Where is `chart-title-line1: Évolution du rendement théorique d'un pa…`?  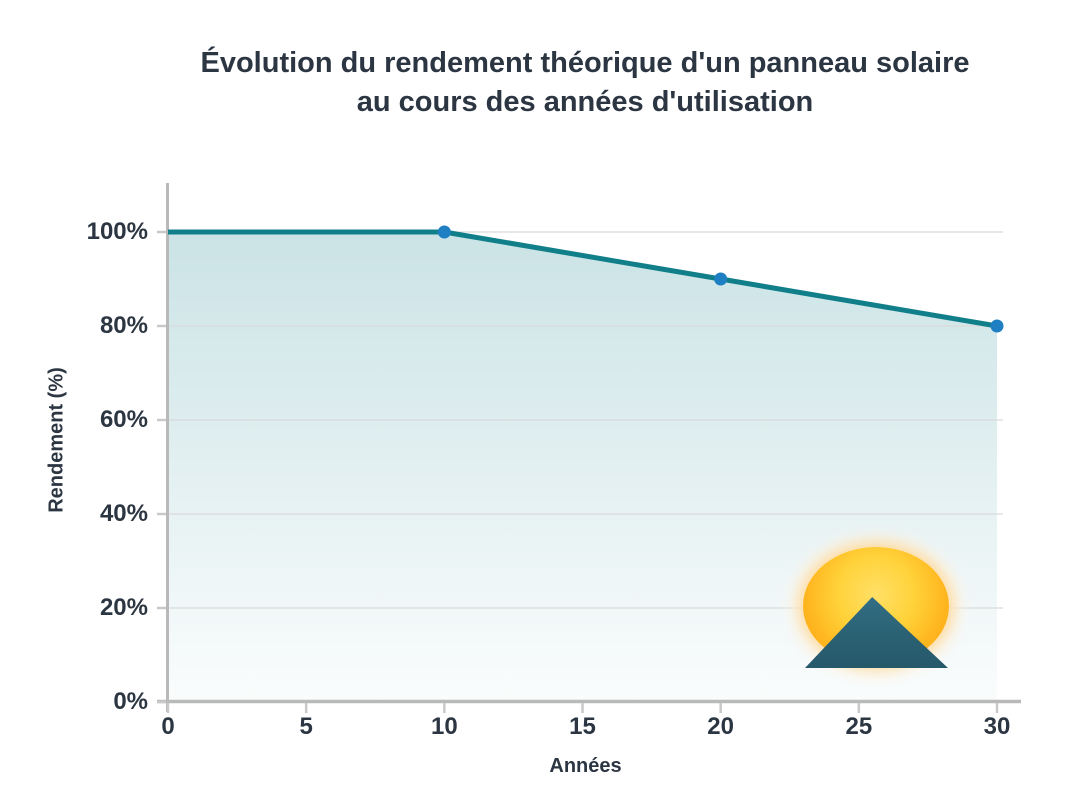
chart-title-line1: Évolution du rendement théorique d'un pa… is located at coordinates (585, 63).